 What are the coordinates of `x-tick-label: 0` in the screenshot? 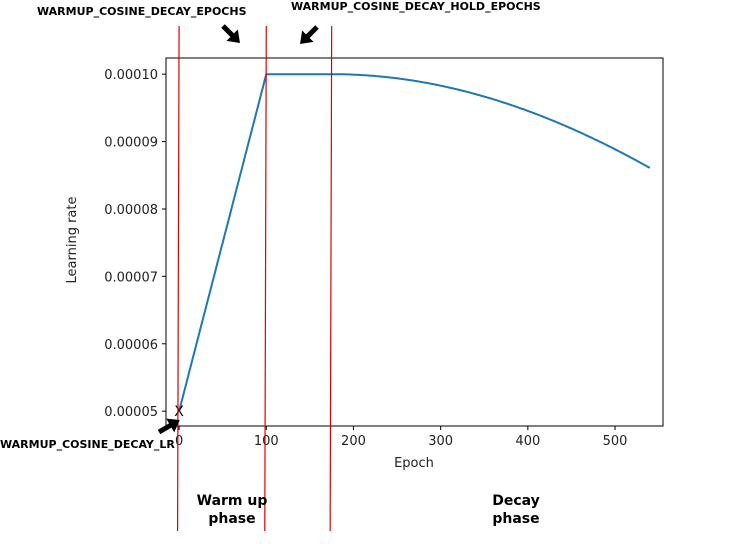 It's located at (179, 441).